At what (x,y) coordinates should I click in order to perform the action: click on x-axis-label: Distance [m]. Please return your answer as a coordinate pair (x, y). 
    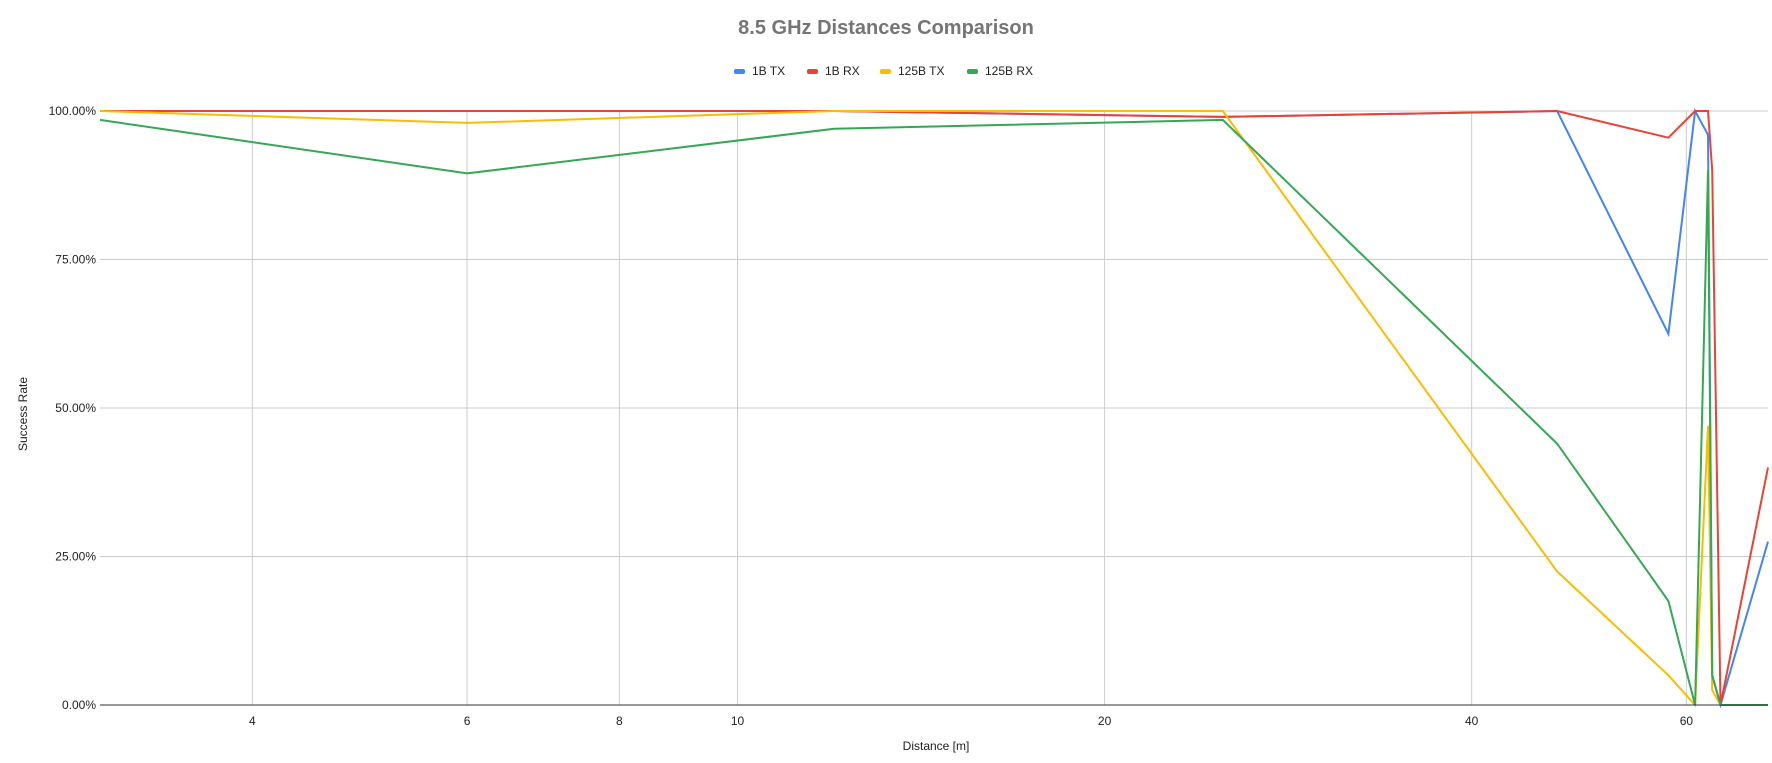
    Looking at the image, I should click on (936, 746).